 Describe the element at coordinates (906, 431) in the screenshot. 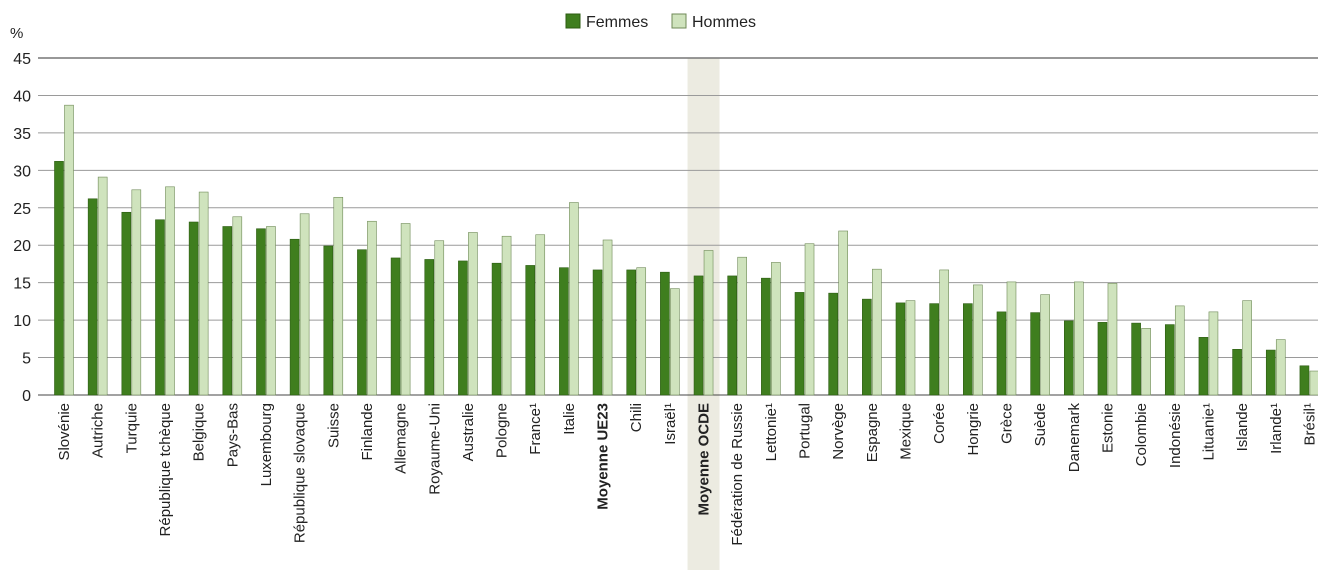

I see `x-tick-label: Mexique` at that location.